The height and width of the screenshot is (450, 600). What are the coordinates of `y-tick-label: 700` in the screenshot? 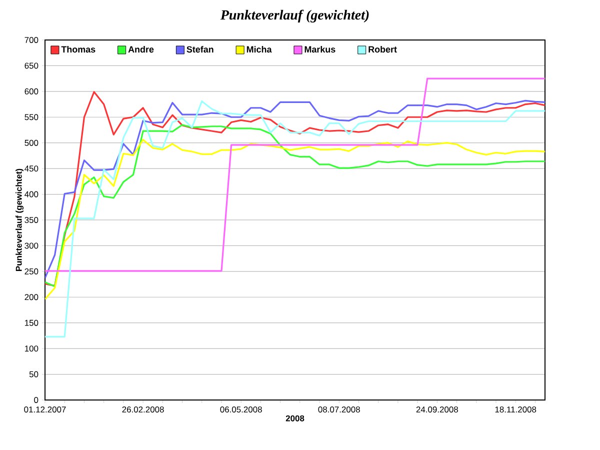 It's located at (31, 40).